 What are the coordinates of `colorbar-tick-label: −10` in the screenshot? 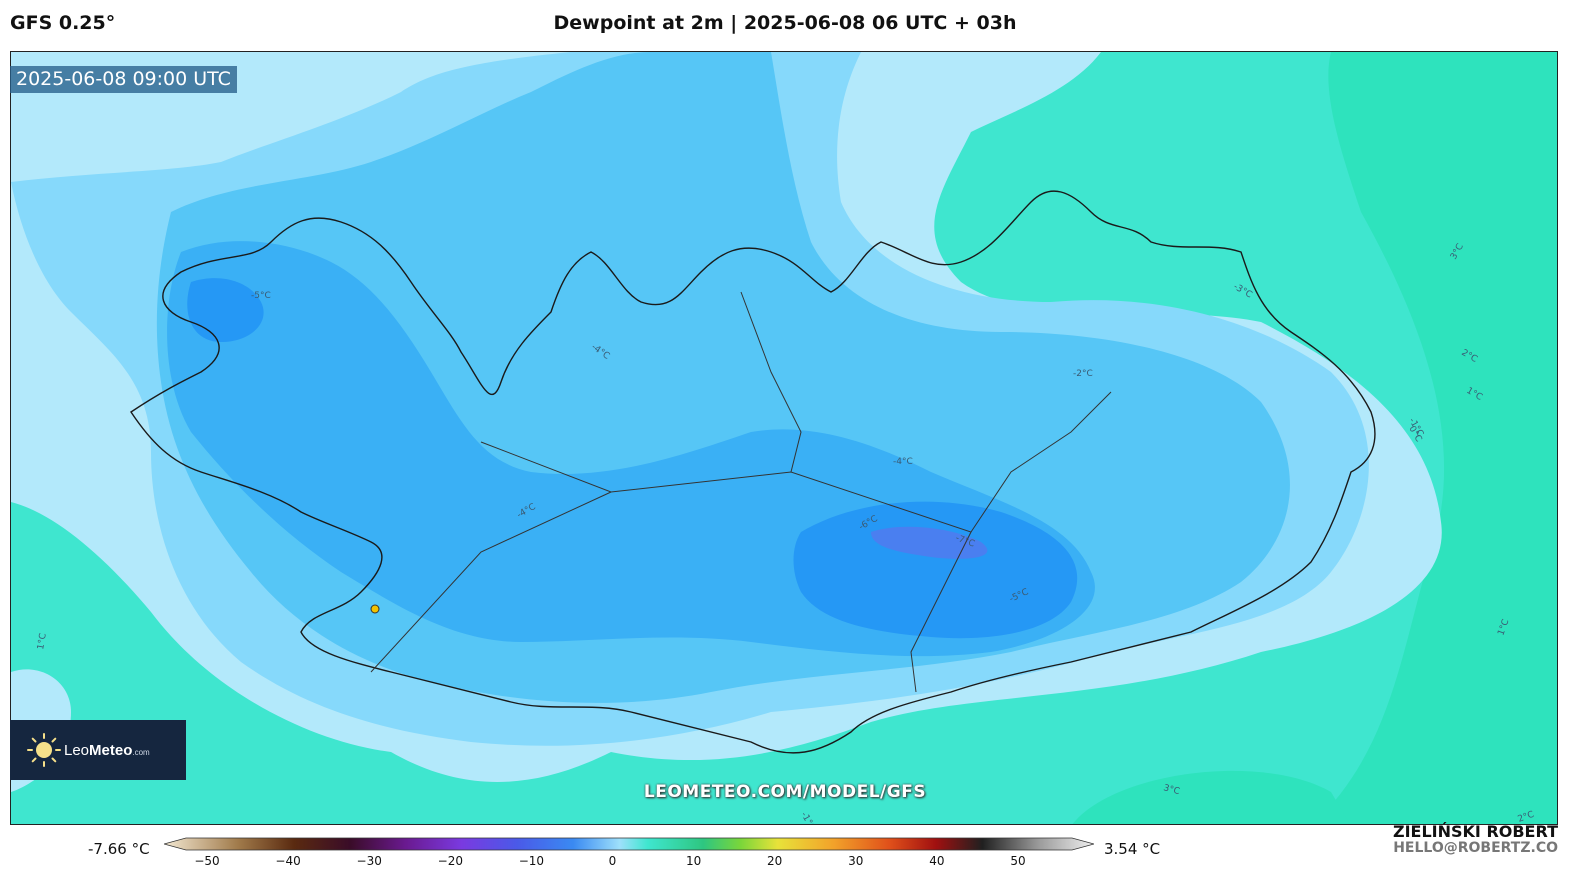 It's located at (531, 861).